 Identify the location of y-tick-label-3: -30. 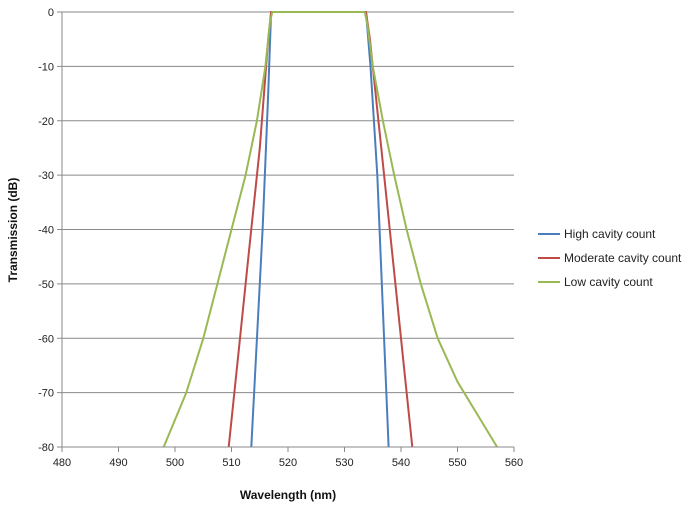
(46, 176).